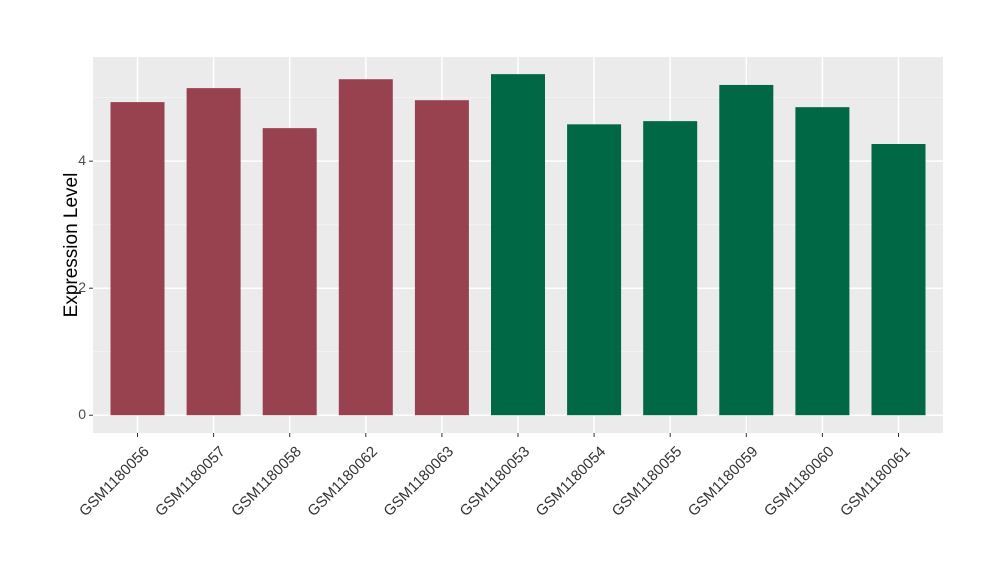  Describe the element at coordinates (494, 481) in the screenshot. I see `x-tick-label: GSM1180053` at that location.